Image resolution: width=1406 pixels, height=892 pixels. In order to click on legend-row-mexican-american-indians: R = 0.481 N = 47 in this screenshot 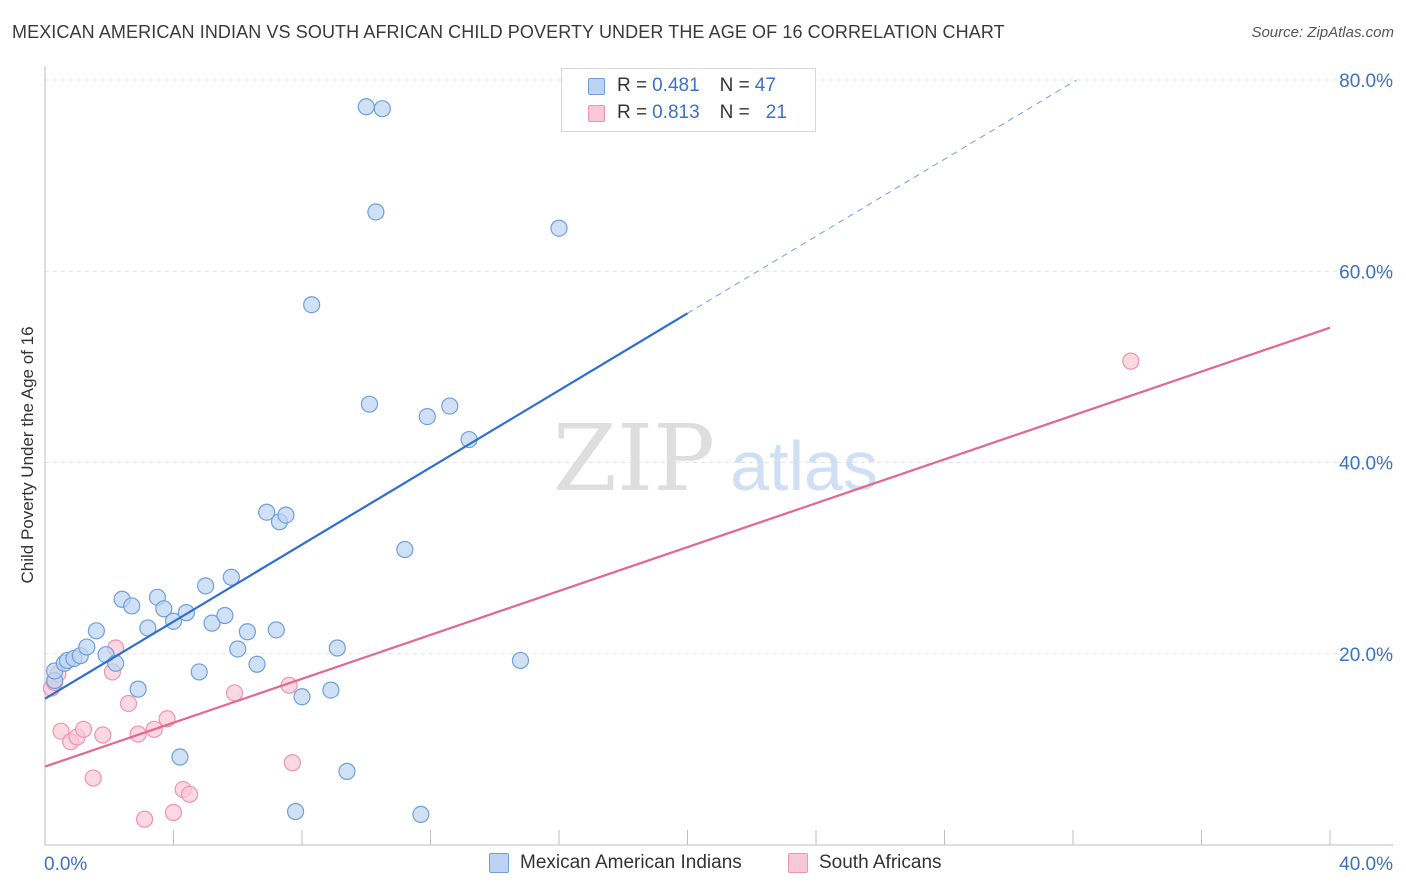, I will do `click(682, 86)`.